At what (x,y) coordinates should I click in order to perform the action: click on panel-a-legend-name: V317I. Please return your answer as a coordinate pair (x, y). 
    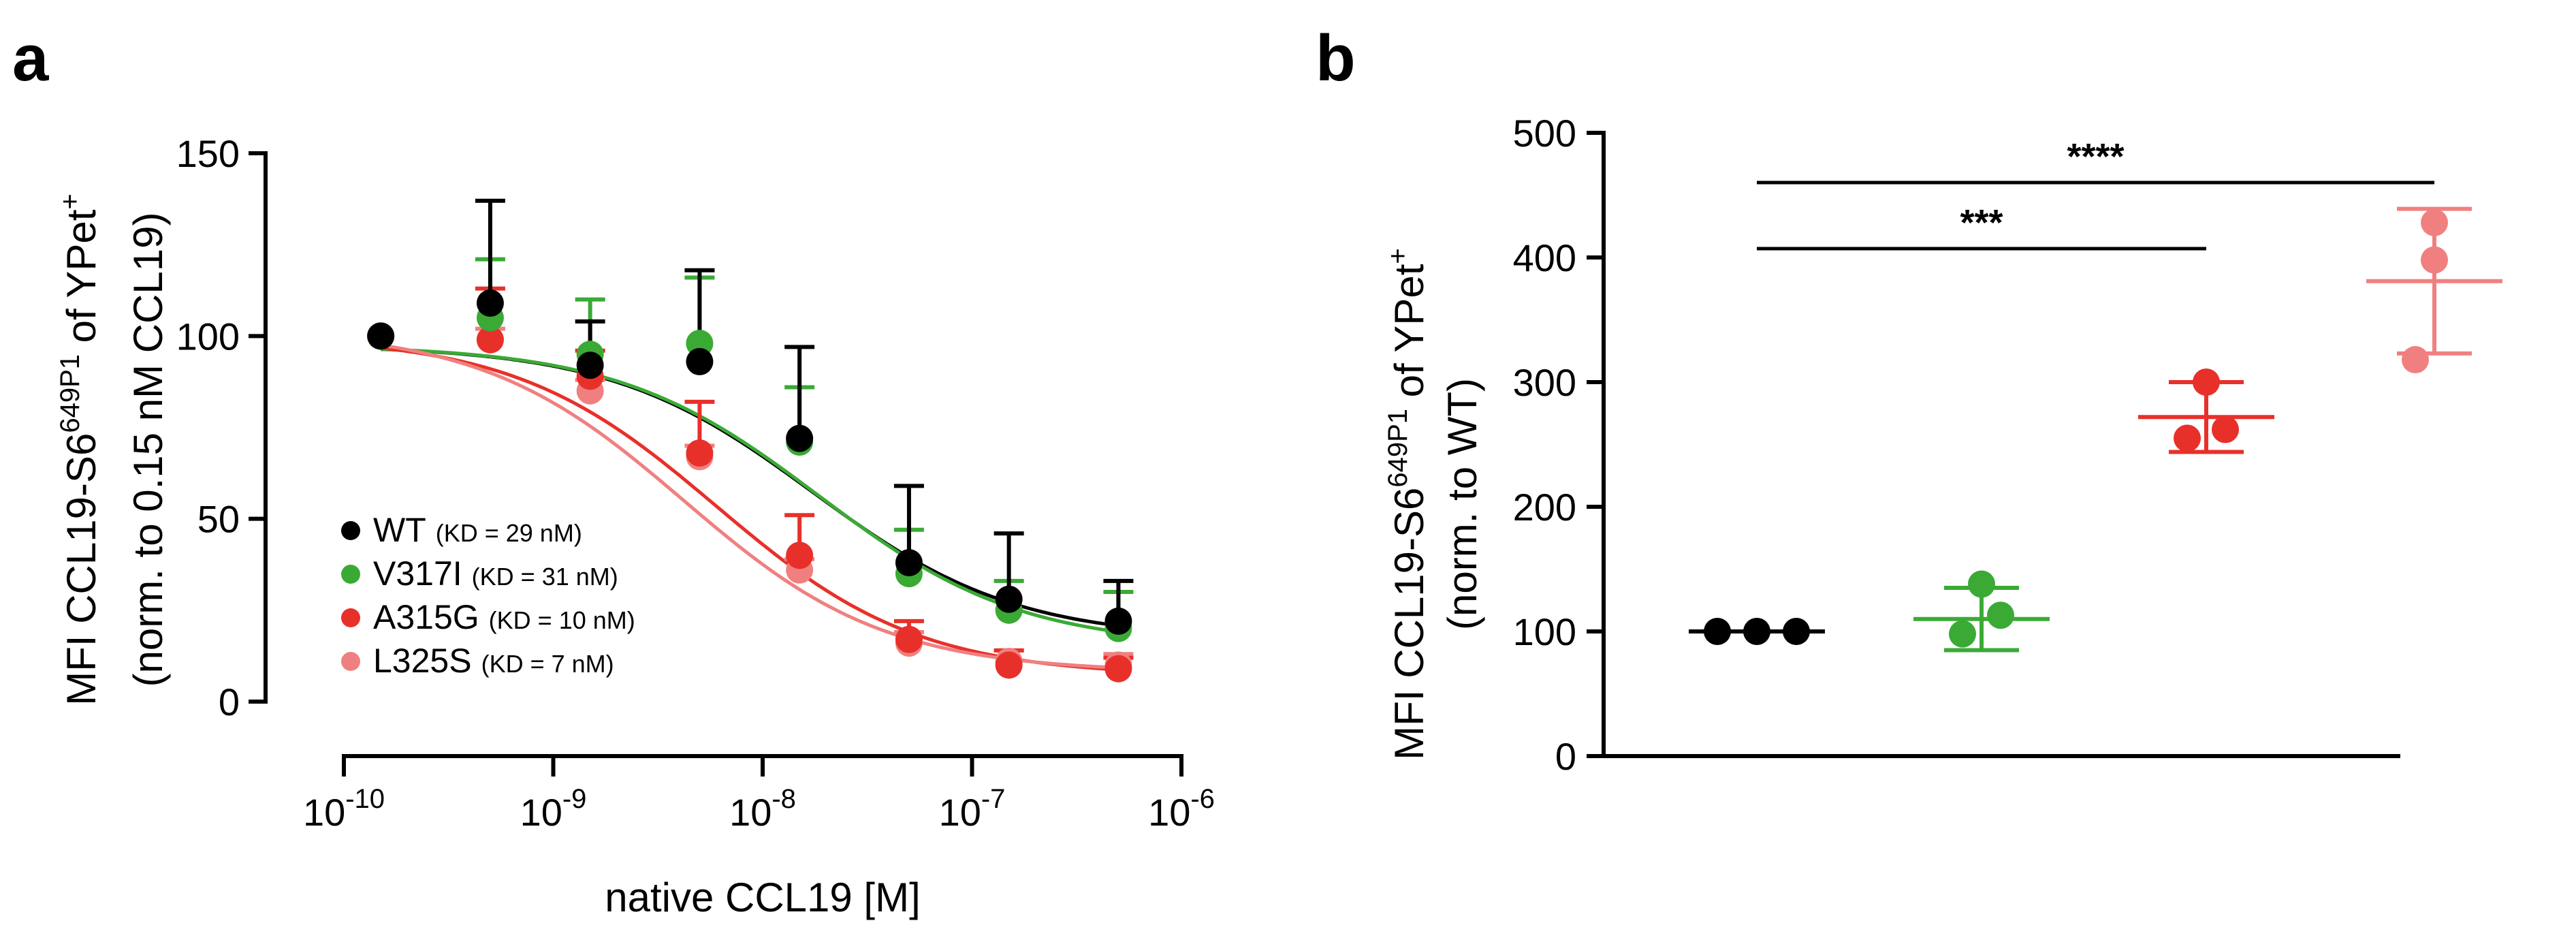
    Looking at the image, I should click on (417, 573).